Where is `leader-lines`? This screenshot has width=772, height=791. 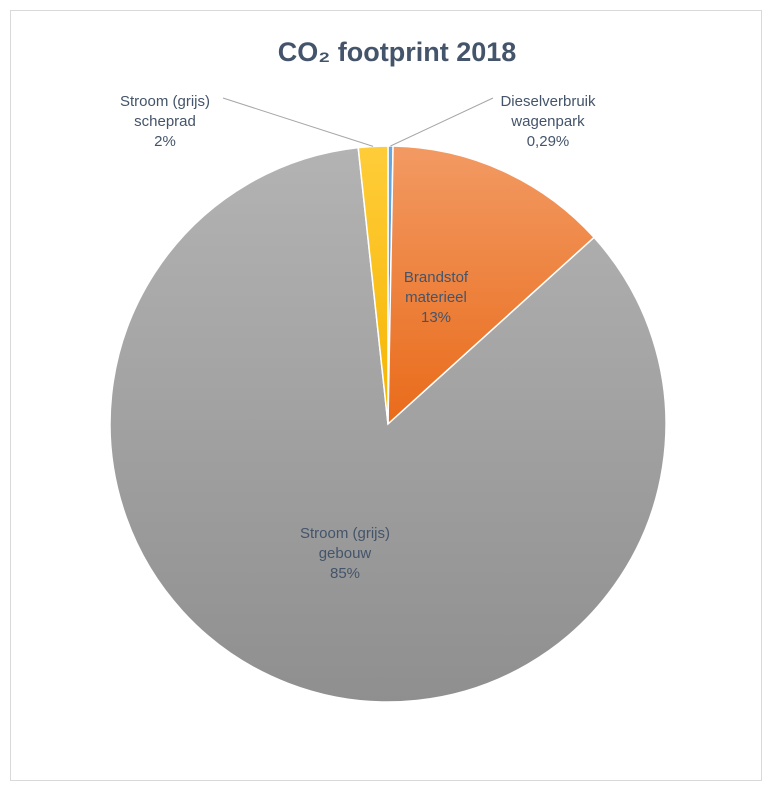 leader-lines is located at coordinates (358, 122).